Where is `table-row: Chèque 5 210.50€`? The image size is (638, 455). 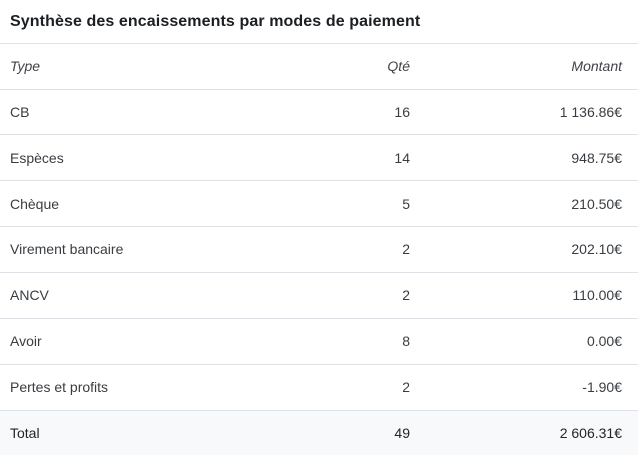
table-row: Chèque 5 210.50€ is located at coordinates (319, 204).